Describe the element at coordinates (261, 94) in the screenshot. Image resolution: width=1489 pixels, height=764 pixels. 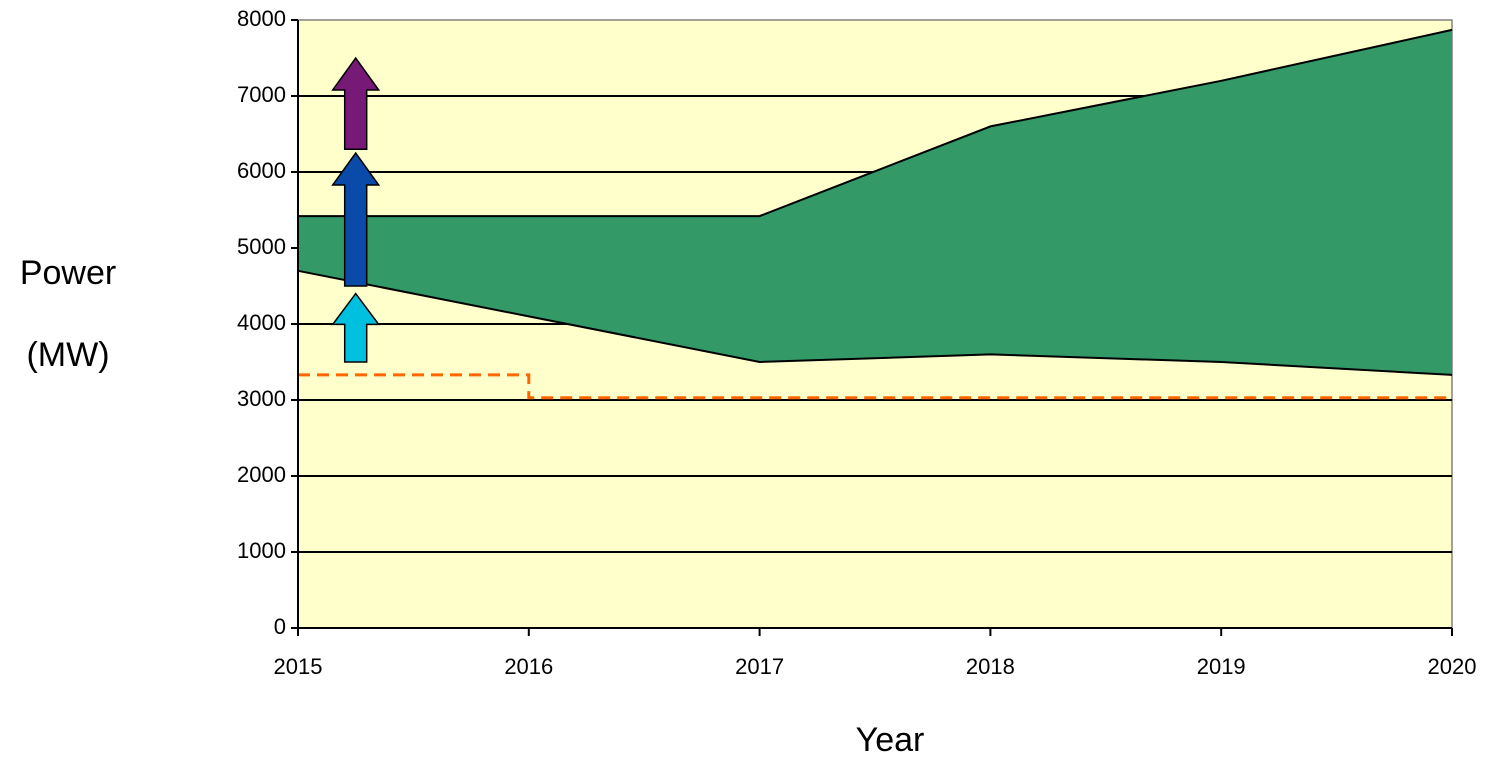
I see `y-tick-label: 7000` at that location.